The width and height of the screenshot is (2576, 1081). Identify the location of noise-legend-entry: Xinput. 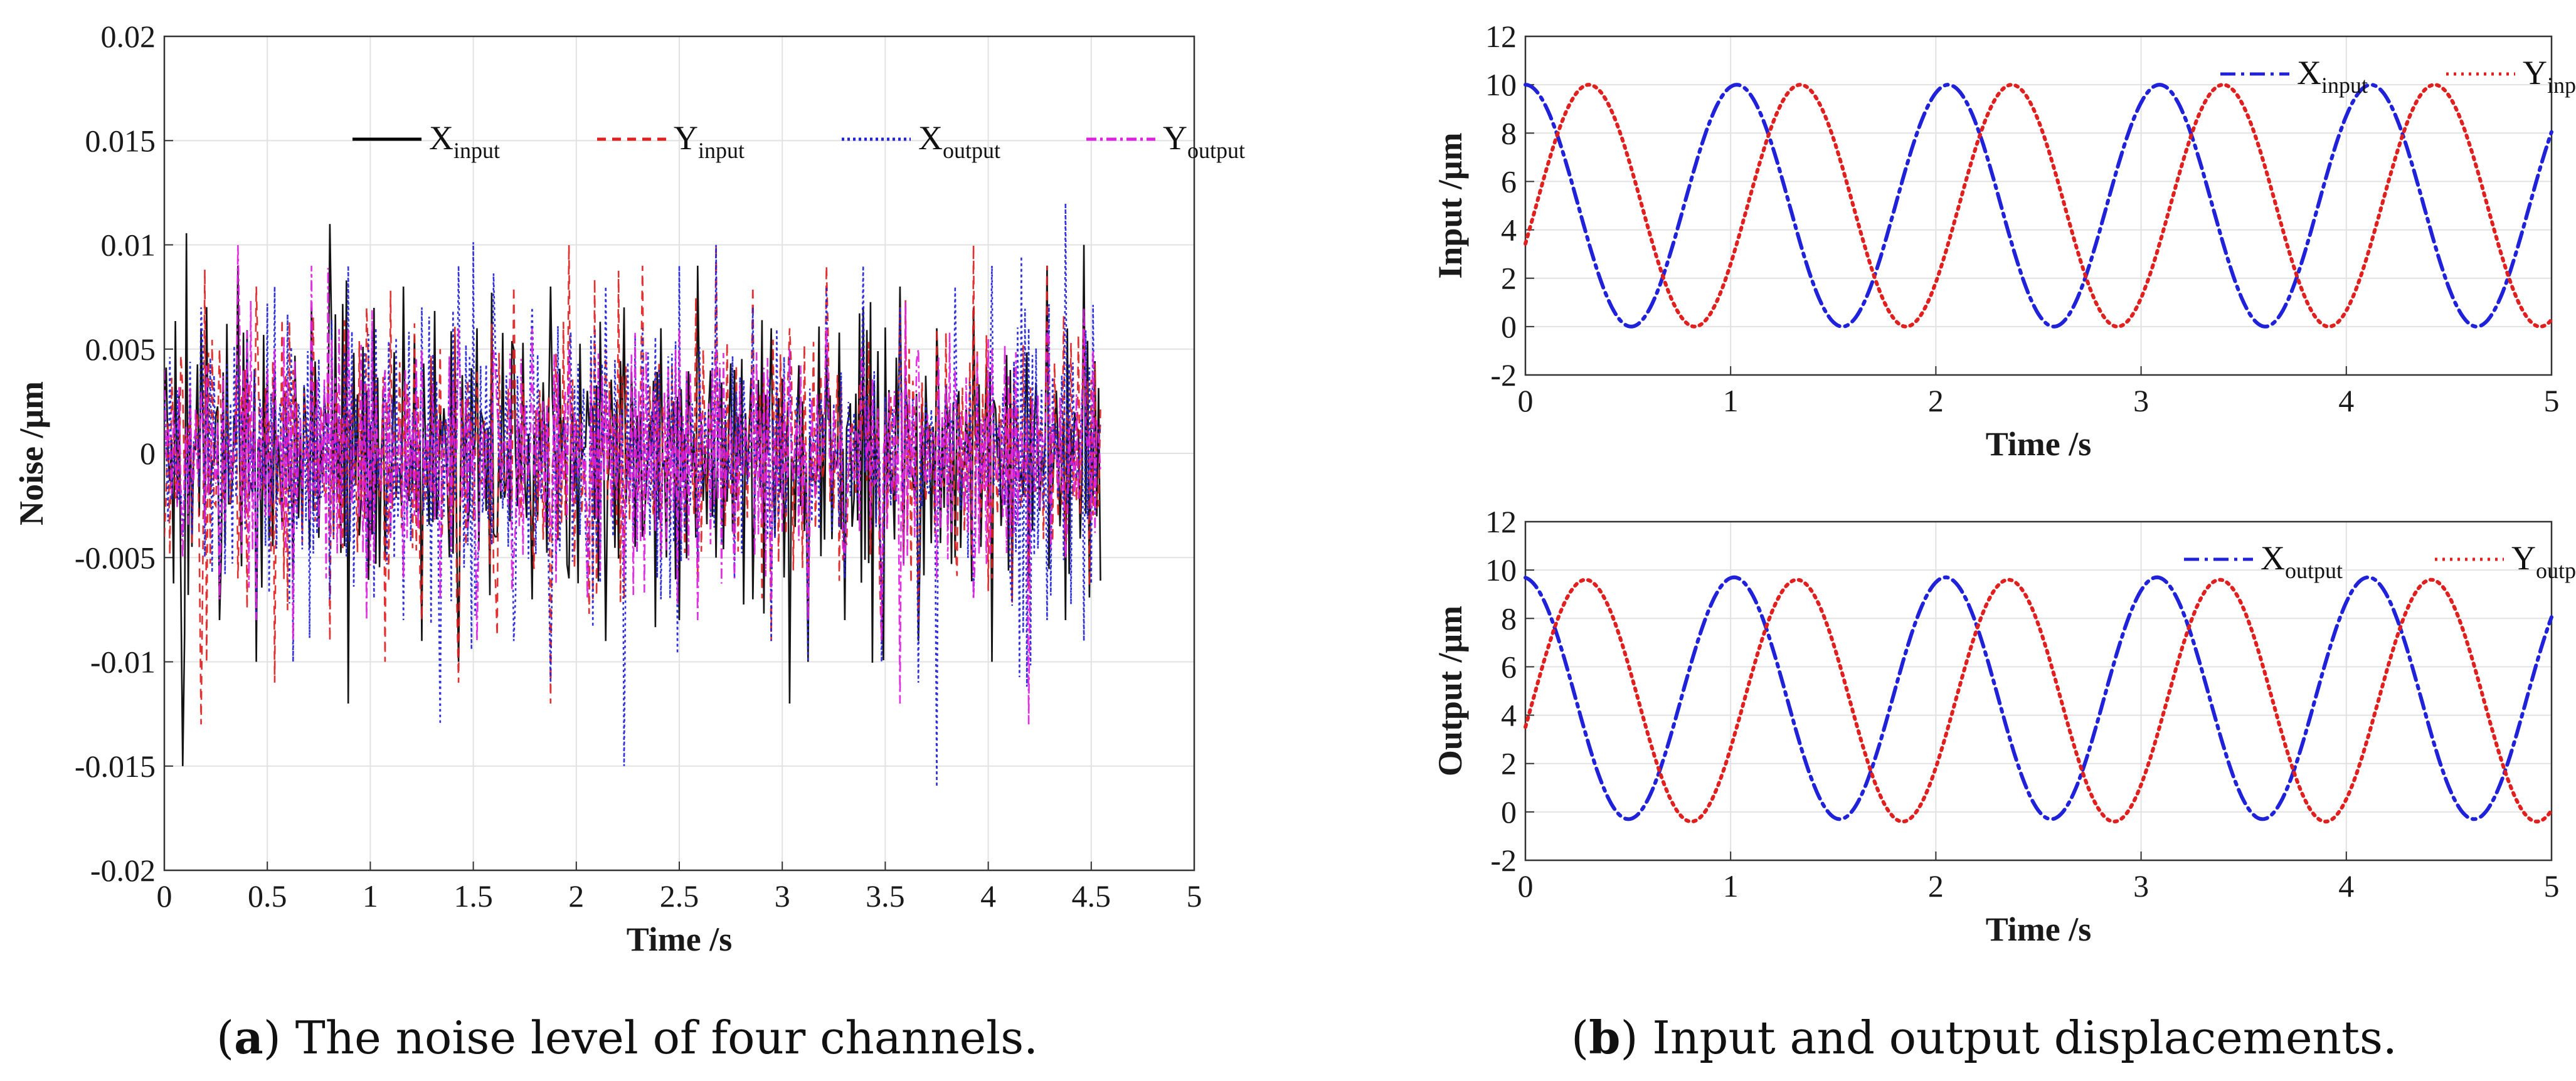
(426, 141).